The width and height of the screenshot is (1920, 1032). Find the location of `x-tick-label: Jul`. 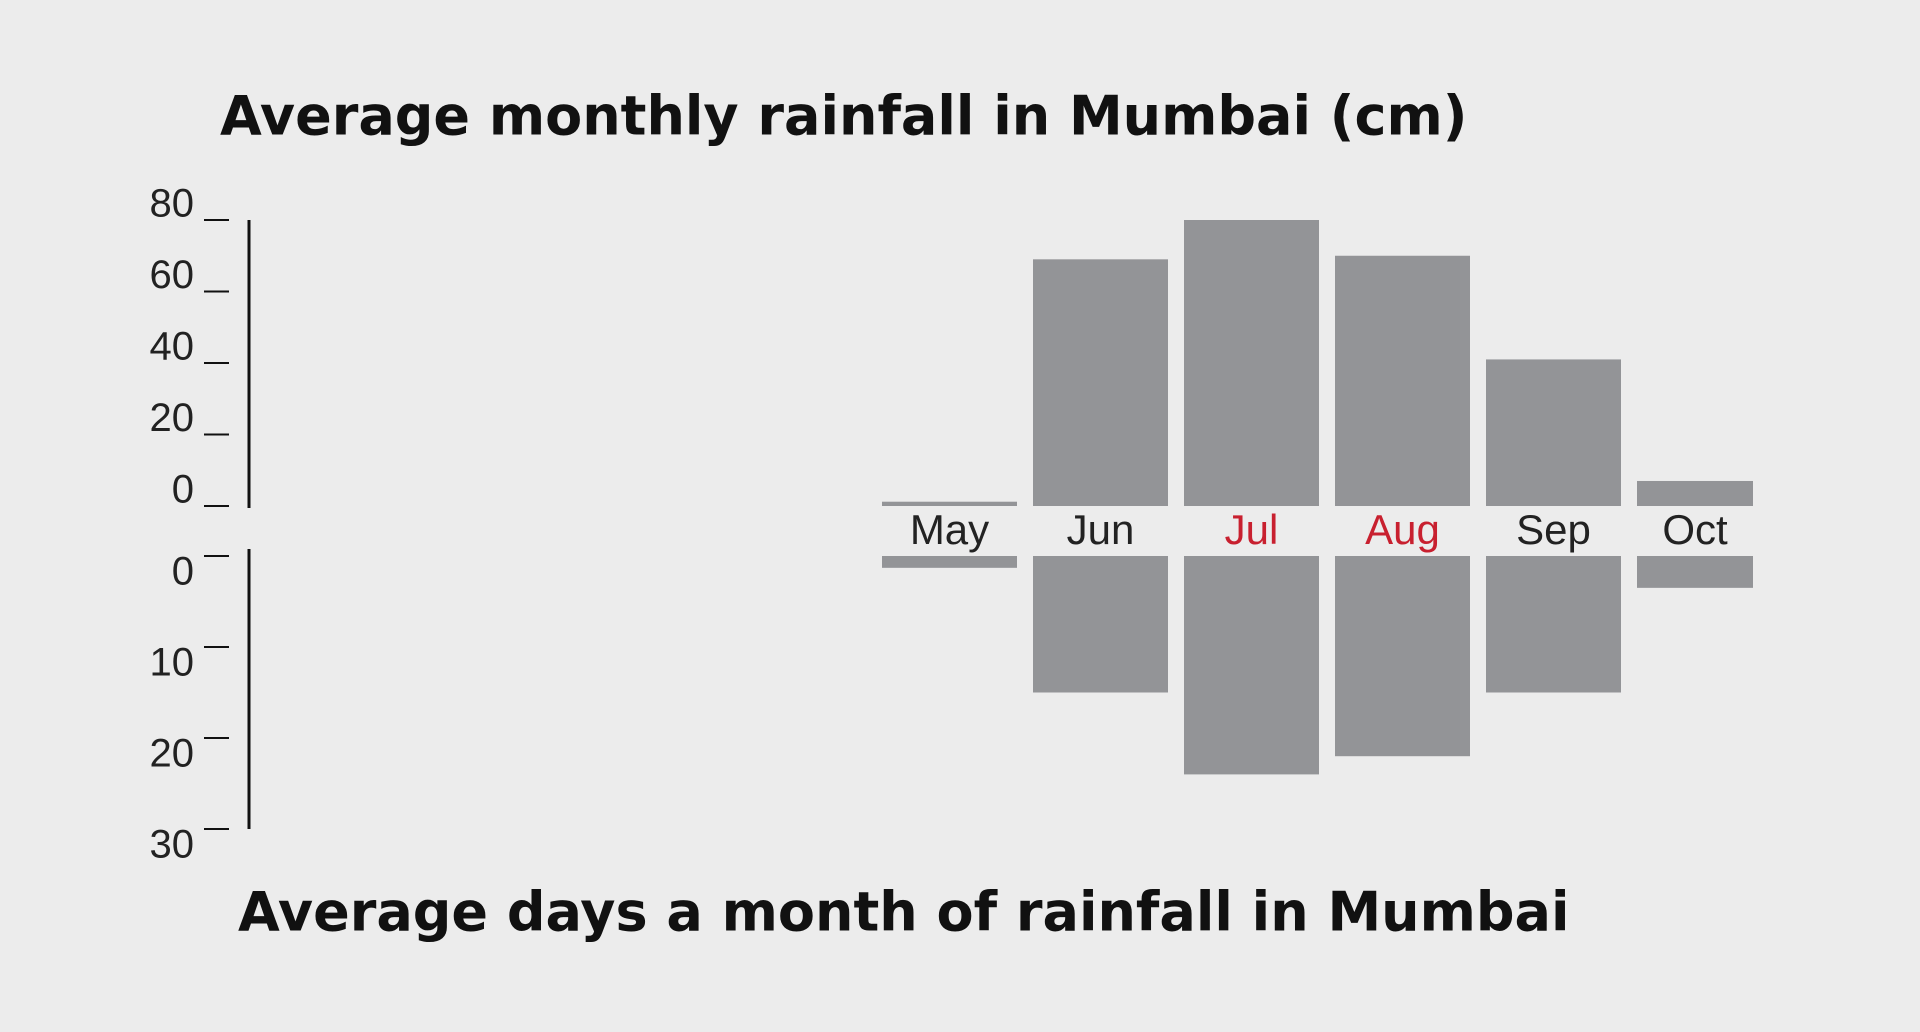

x-tick-label: Jul is located at coordinates (1252, 529).